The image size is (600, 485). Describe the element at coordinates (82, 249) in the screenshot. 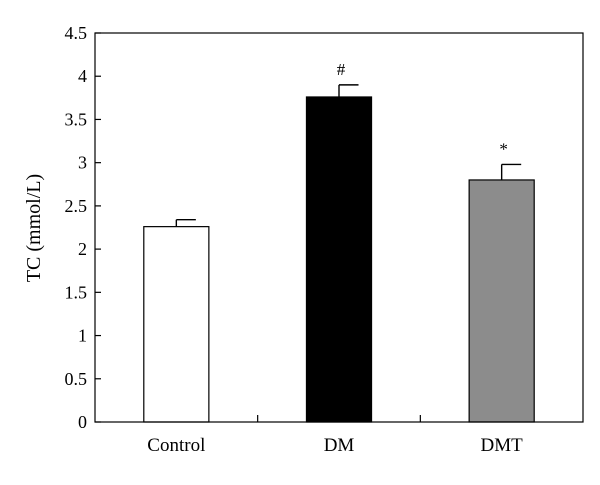

I see `y-tick-label: 2` at that location.